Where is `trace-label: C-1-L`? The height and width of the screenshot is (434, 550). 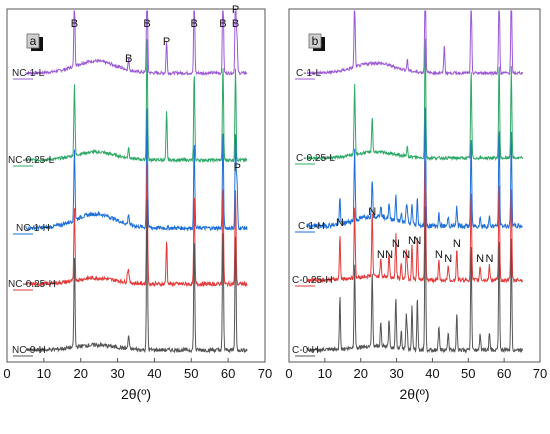
trace-label: C-1-L is located at coordinates (308, 73).